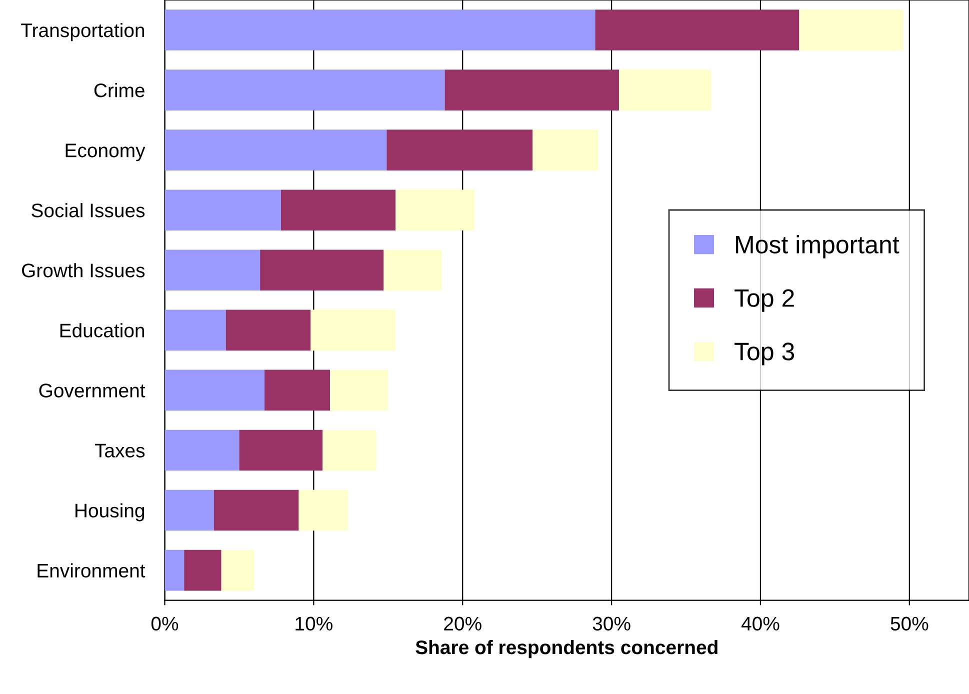 The width and height of the screenshot is (969, 694). What do you see at coordinates (567, 649) in the screenshot?
I see `x-axis-title: Share of respondents concerned` at bounding box center [567, 649].